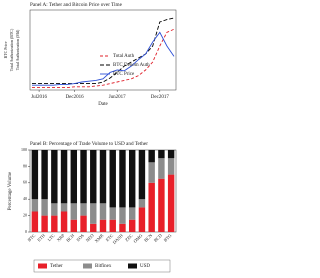 This screenshot has width=320, height=278. What do you see at coordinates (25, 182) in the screenshot?
I see `y-tick-label: 60` at bounding box center [25, 182].